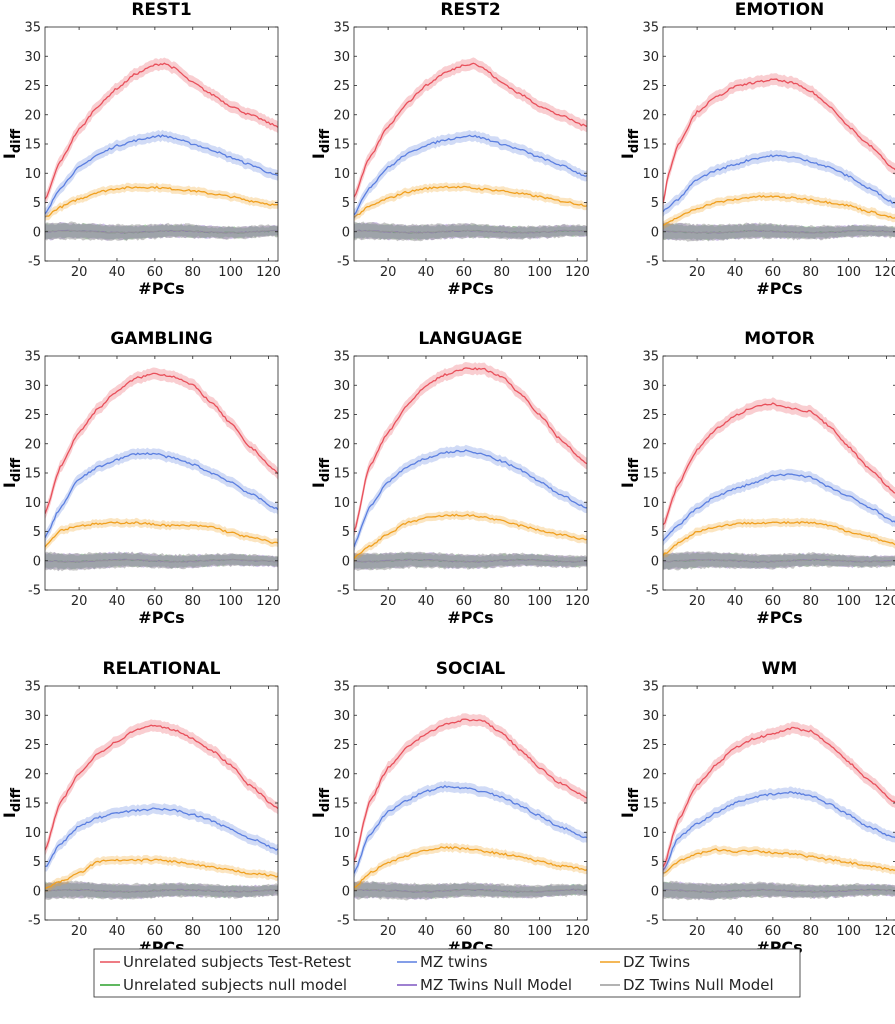  Describe the element at coordinates (470, 339) in the screenshot. I see `panel-title: LANGUAGE` at that location.